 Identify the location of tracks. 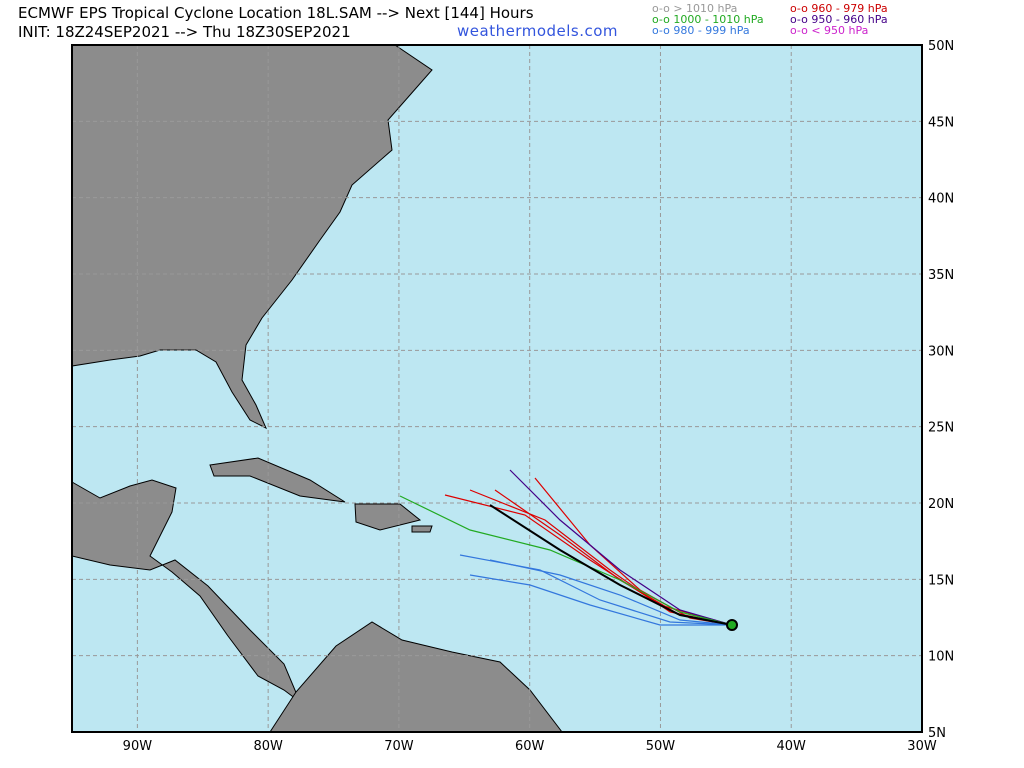
(568, 550).